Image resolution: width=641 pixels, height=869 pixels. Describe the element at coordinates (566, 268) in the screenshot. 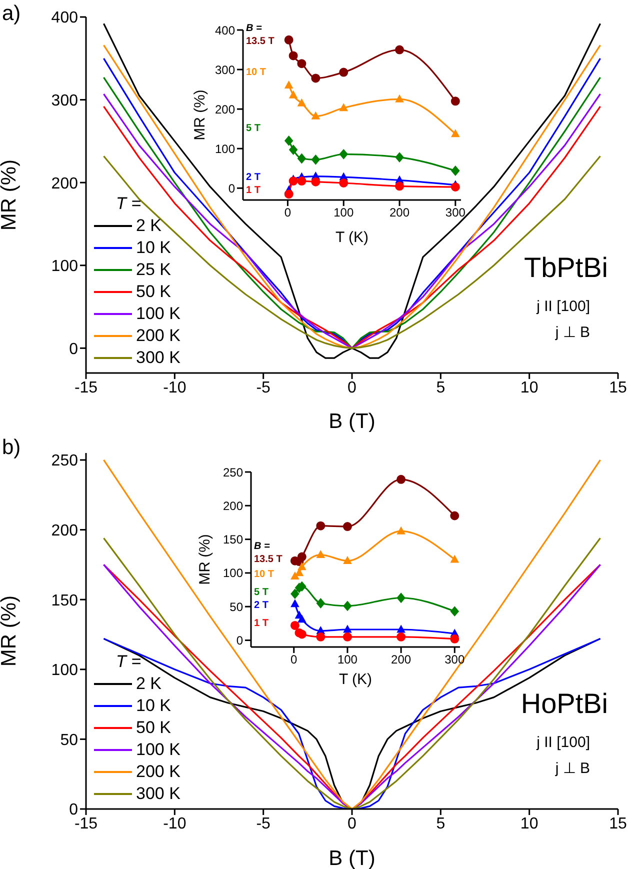

I see `annotation: TbPtBi` at that location.